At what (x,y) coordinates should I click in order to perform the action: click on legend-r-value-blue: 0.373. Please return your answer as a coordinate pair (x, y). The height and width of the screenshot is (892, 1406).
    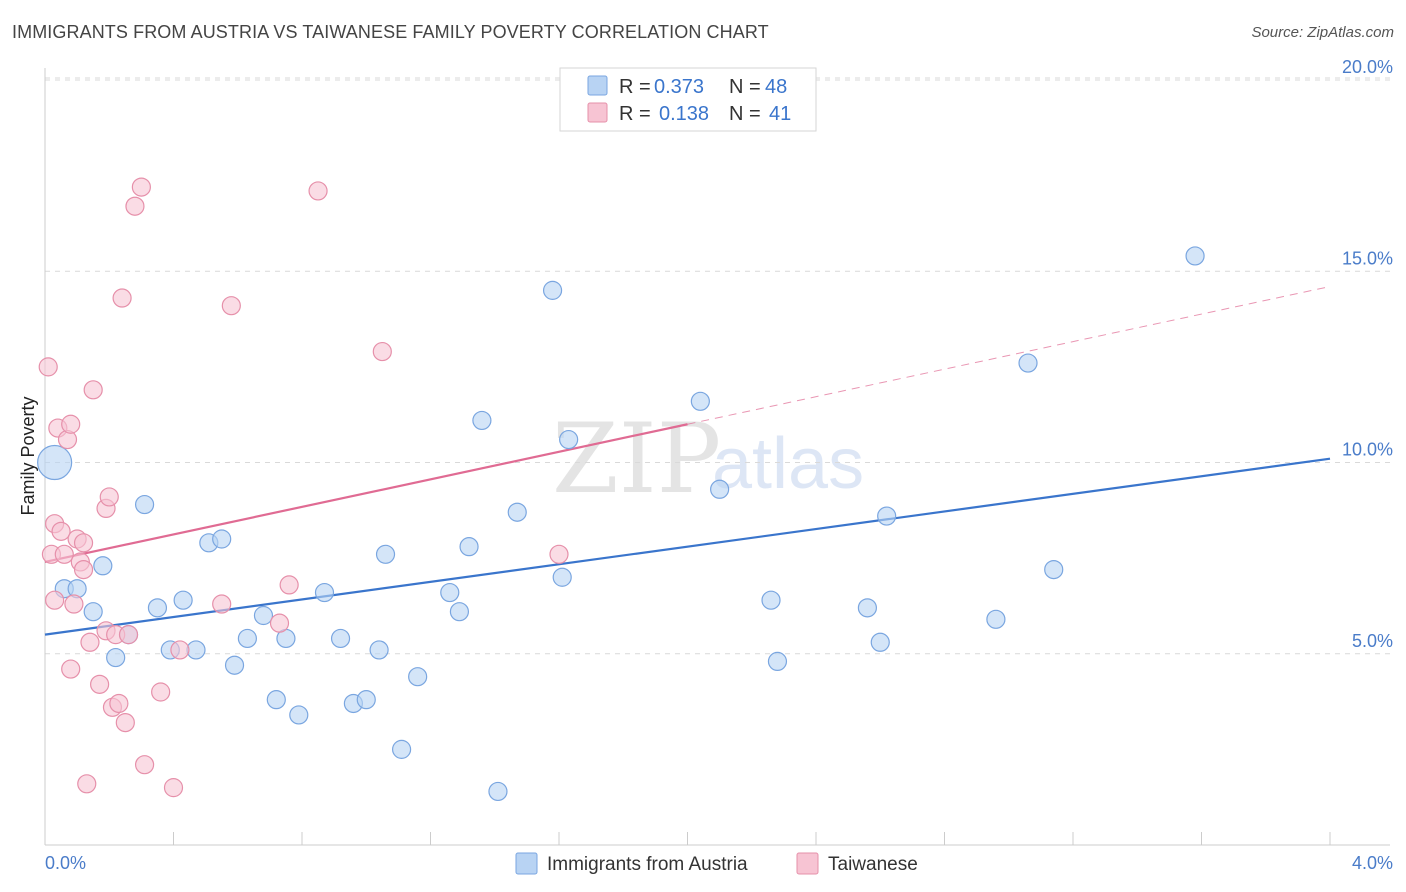
    Looking at the image, I should click on (679, 87).